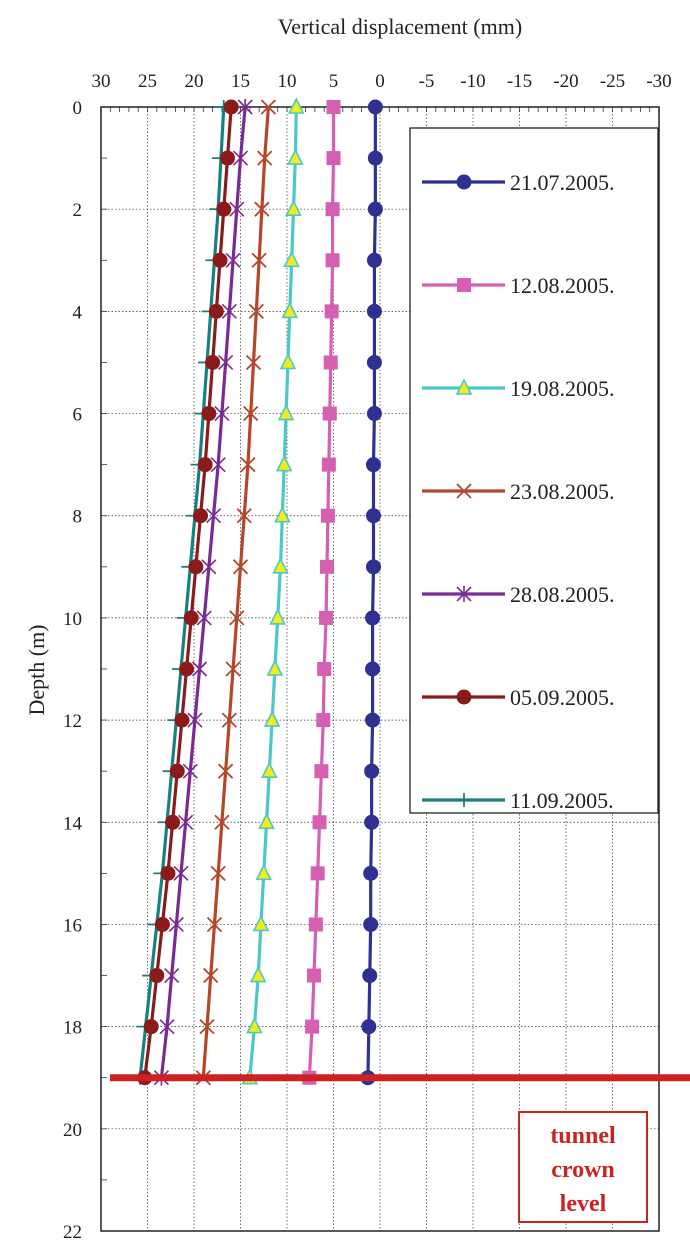  Describe the element at coordinates (72, 1028) in the screenshot. I see `y-tick-label: 18` at that location.